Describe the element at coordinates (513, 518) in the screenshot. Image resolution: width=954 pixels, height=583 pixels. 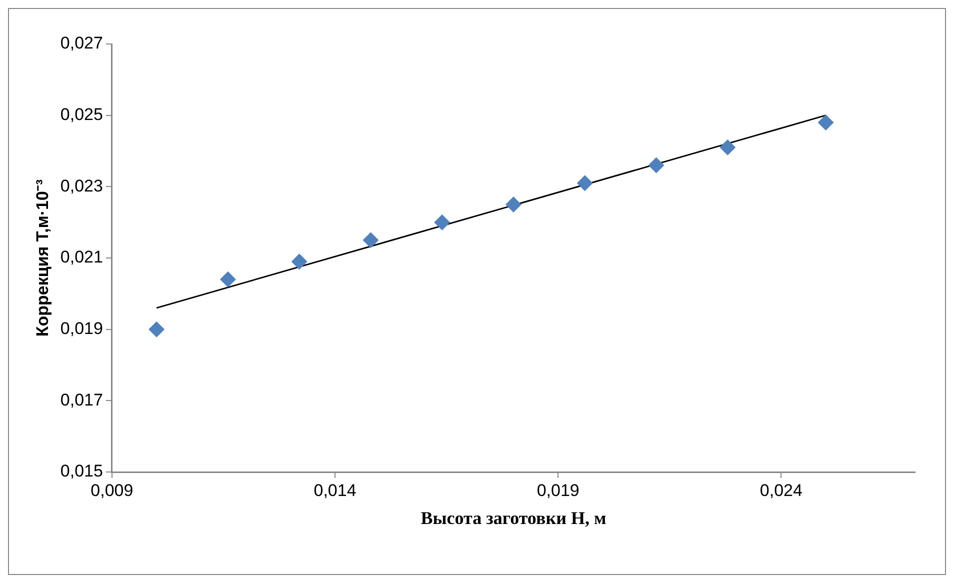
I see `x-axis-title: Высота заготовки Н, м` at that location.